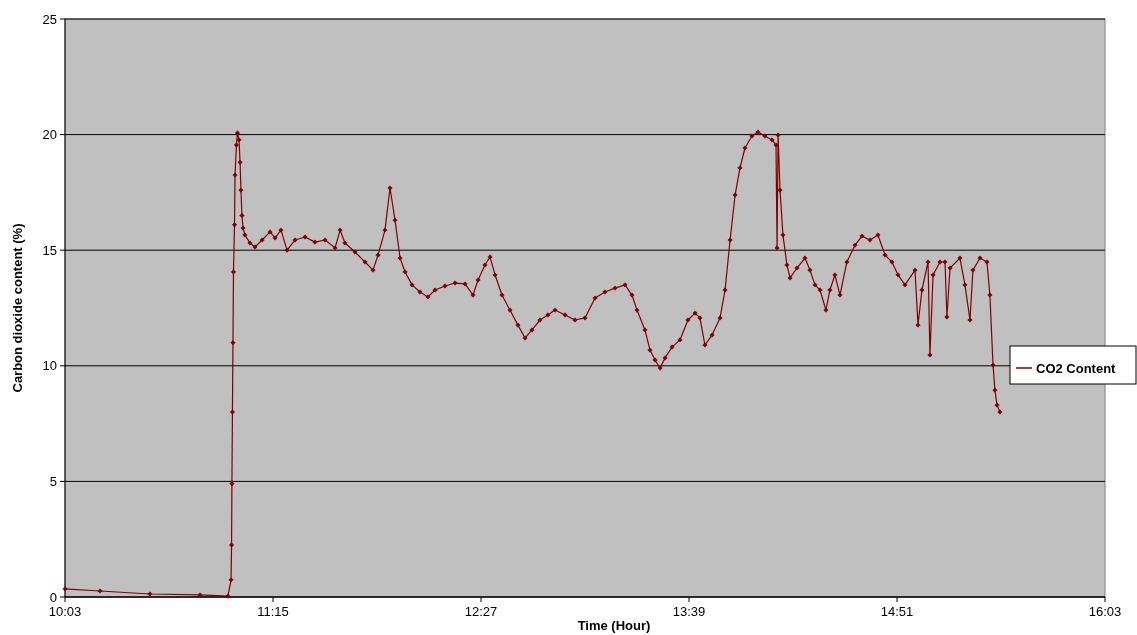 The height and width of the screenshot is (635, 1137). What do you see at coordinates (49, 19) in the screenshot?
I see `y-tick-label: 25` at bounding box center [49, 19].